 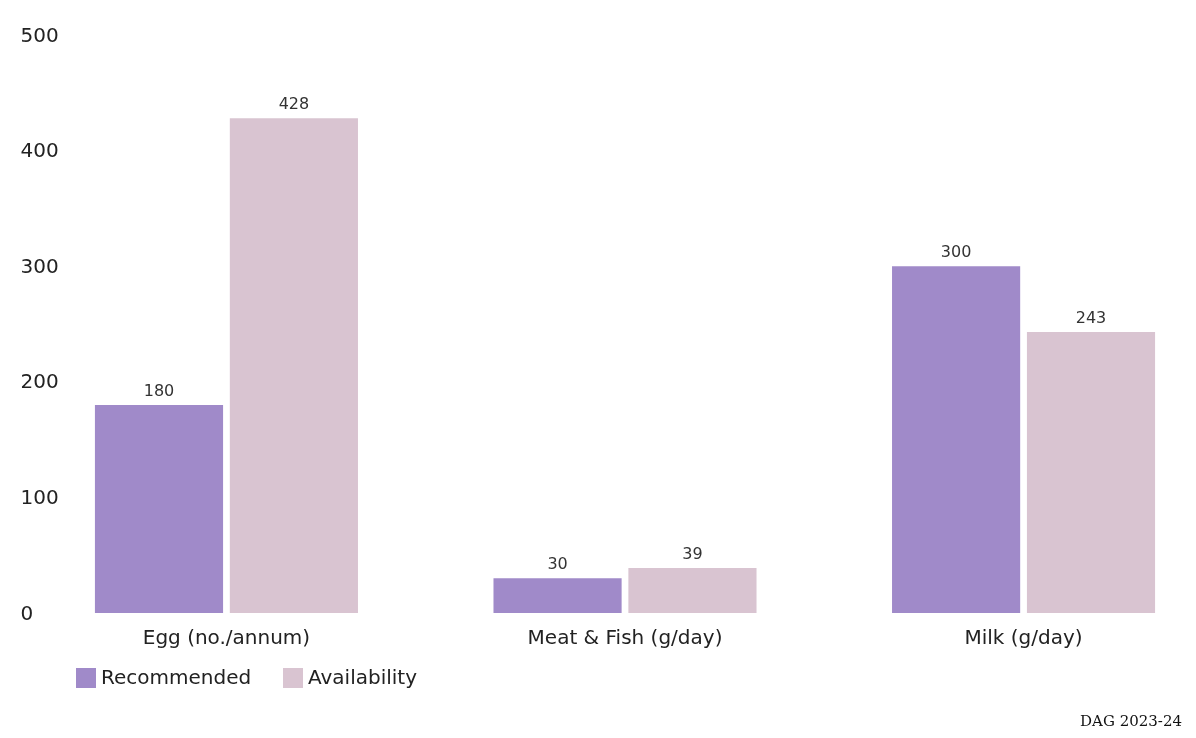 I want to click on data-label: 39, so click(x=692, y=553).